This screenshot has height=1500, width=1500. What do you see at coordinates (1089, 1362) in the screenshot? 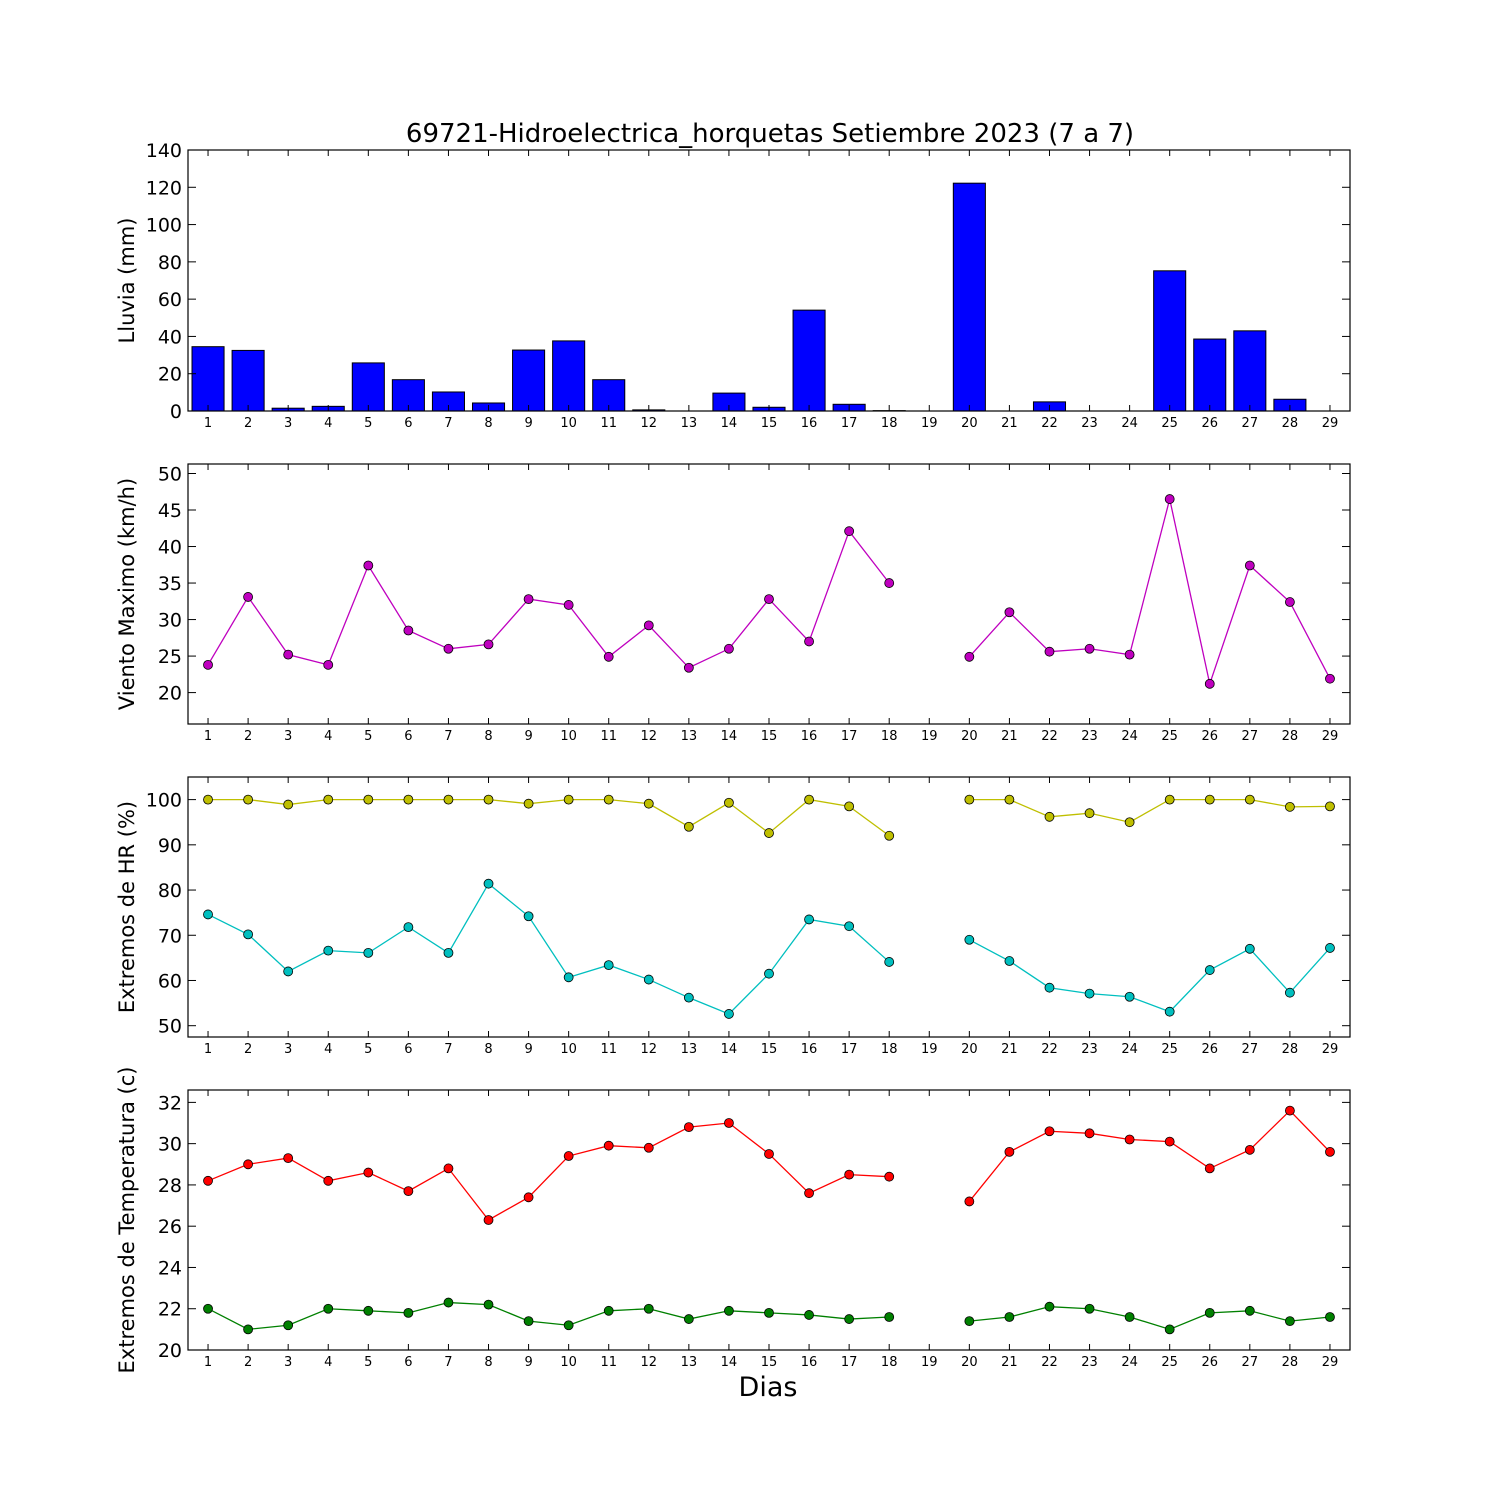
I see `x-tick-label: 23` at bounding box center [1089, 1362].